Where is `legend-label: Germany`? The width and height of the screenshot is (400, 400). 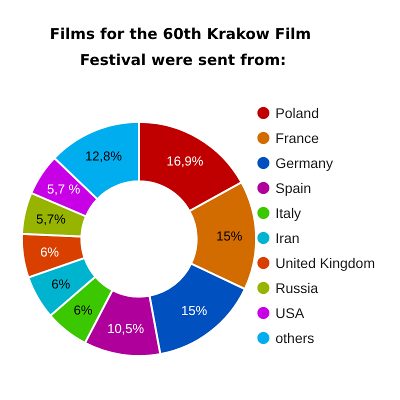 legend-label: Germany is located at coordinates (304, 163).